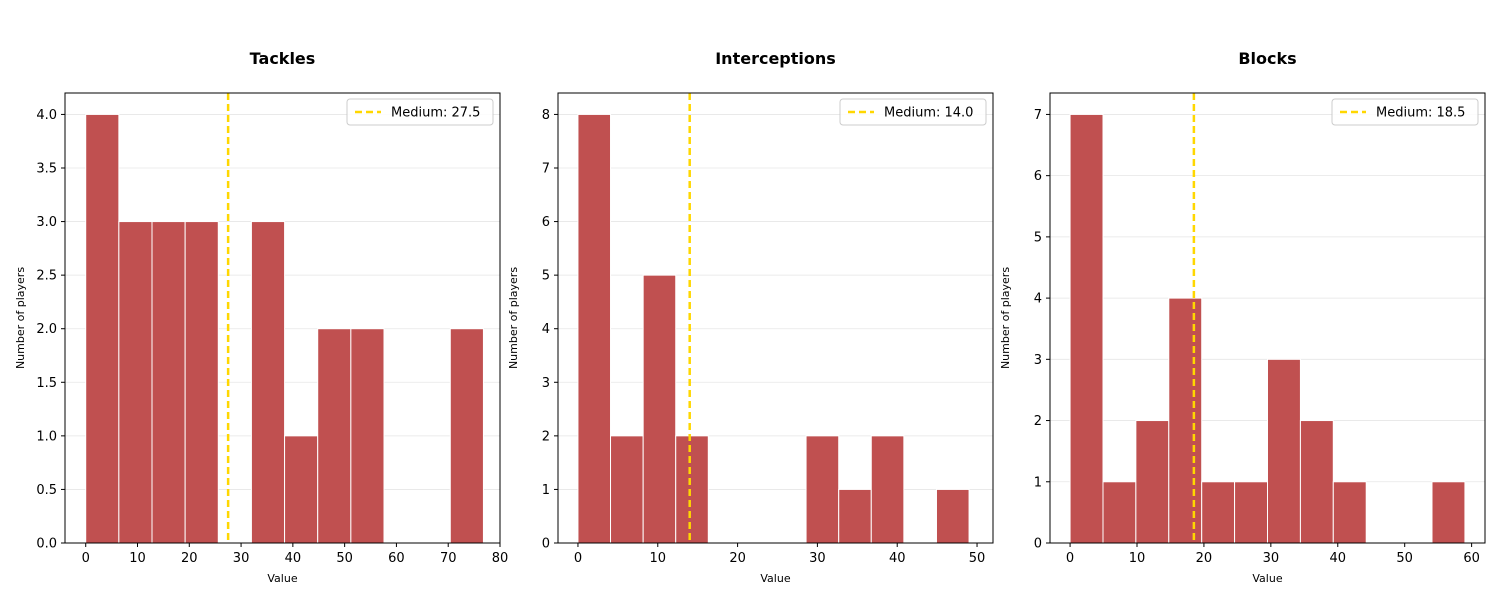  Describe the element at coordinates (46, 383) in the screenshot. I see `y-tick-label: 1.5` at that location.